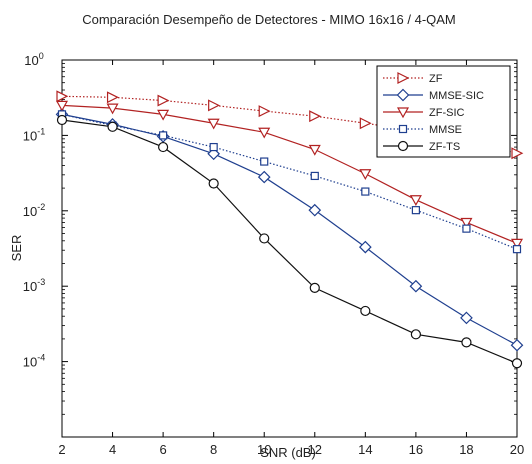  What do you see at coordinates (61, 449) in the screenshot?
I see `x-tick-label: 2` at bounding box center [61, 449].